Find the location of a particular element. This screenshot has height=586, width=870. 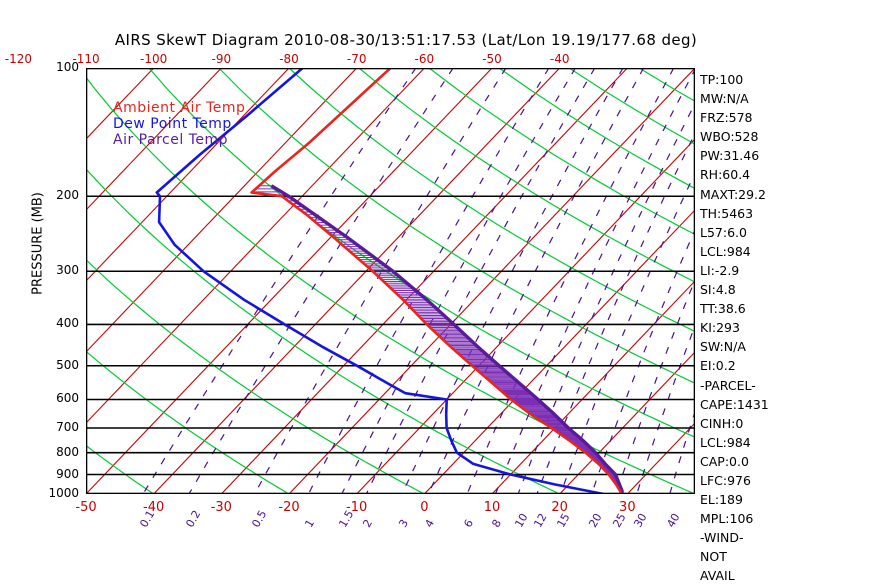

mixing-ratio-tick-8: 6 is located at coordinates (468, 523).